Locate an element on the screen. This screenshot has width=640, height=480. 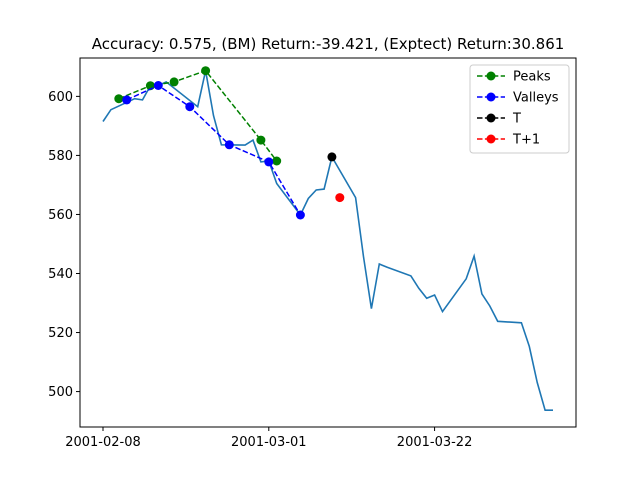
x-tick-label: 2001-03-22 is located at coordinates (435, 442).